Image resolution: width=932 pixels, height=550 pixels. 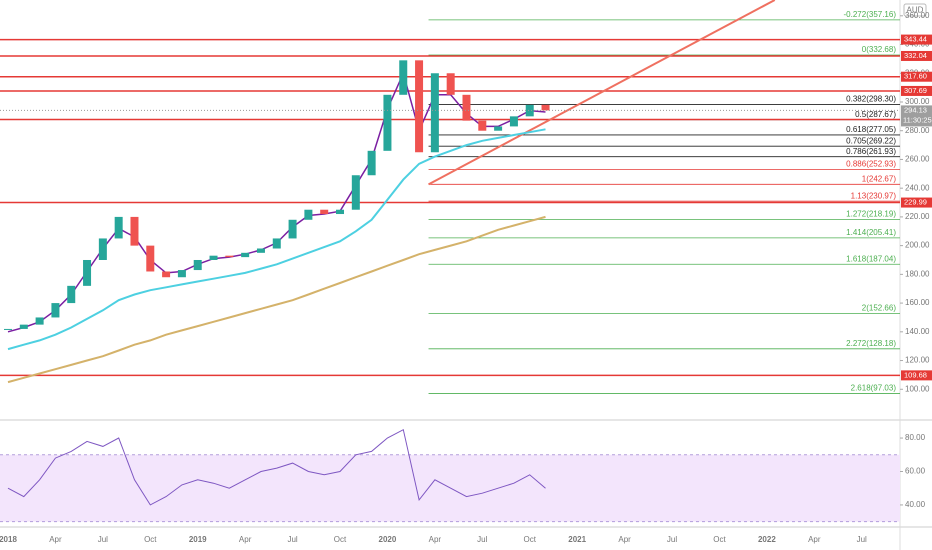 I want to click on fib-label: 2.272(128.18), so click(x=871, y=343).